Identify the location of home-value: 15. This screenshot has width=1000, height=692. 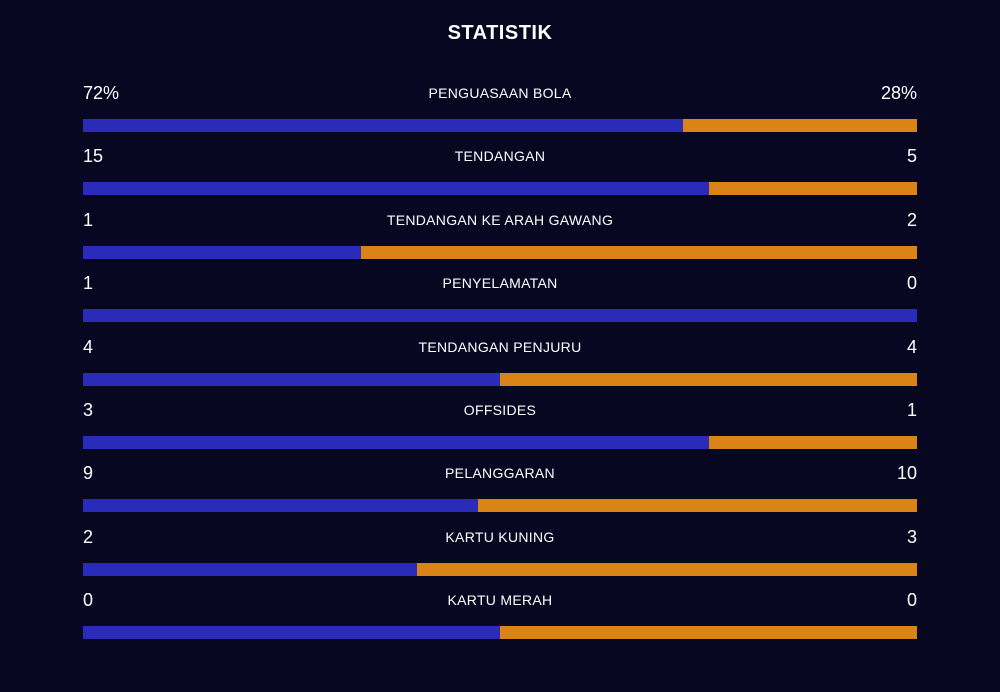
(93, 156).